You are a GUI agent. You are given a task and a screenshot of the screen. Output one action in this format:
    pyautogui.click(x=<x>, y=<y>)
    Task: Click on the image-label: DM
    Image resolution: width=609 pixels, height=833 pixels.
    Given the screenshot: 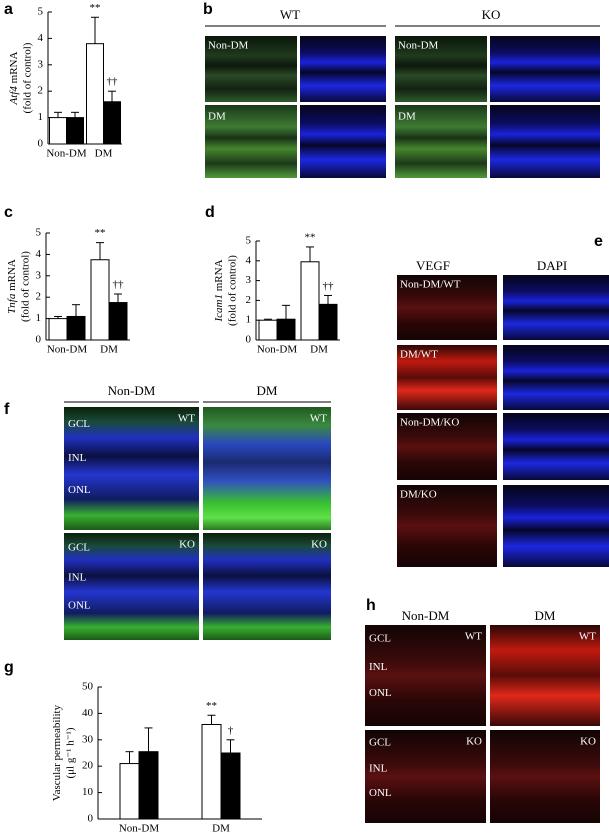 What is the action you would take?
    pyautogui.click(x=217, y=117)
    